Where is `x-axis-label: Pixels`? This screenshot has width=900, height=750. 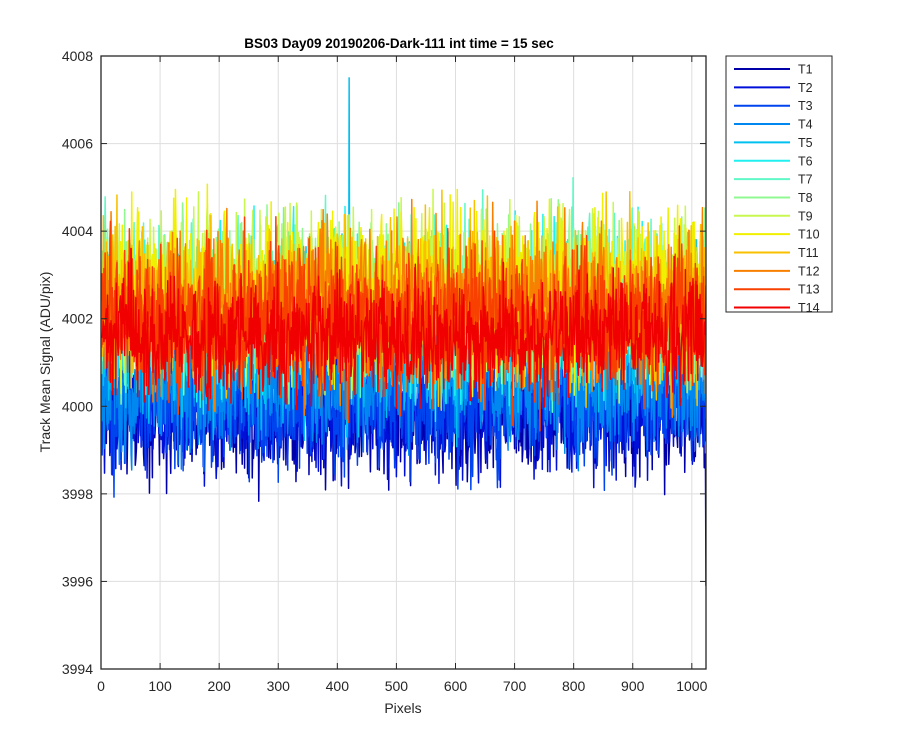
x-axis-label: Pixels is located at coordinates (402, 708).